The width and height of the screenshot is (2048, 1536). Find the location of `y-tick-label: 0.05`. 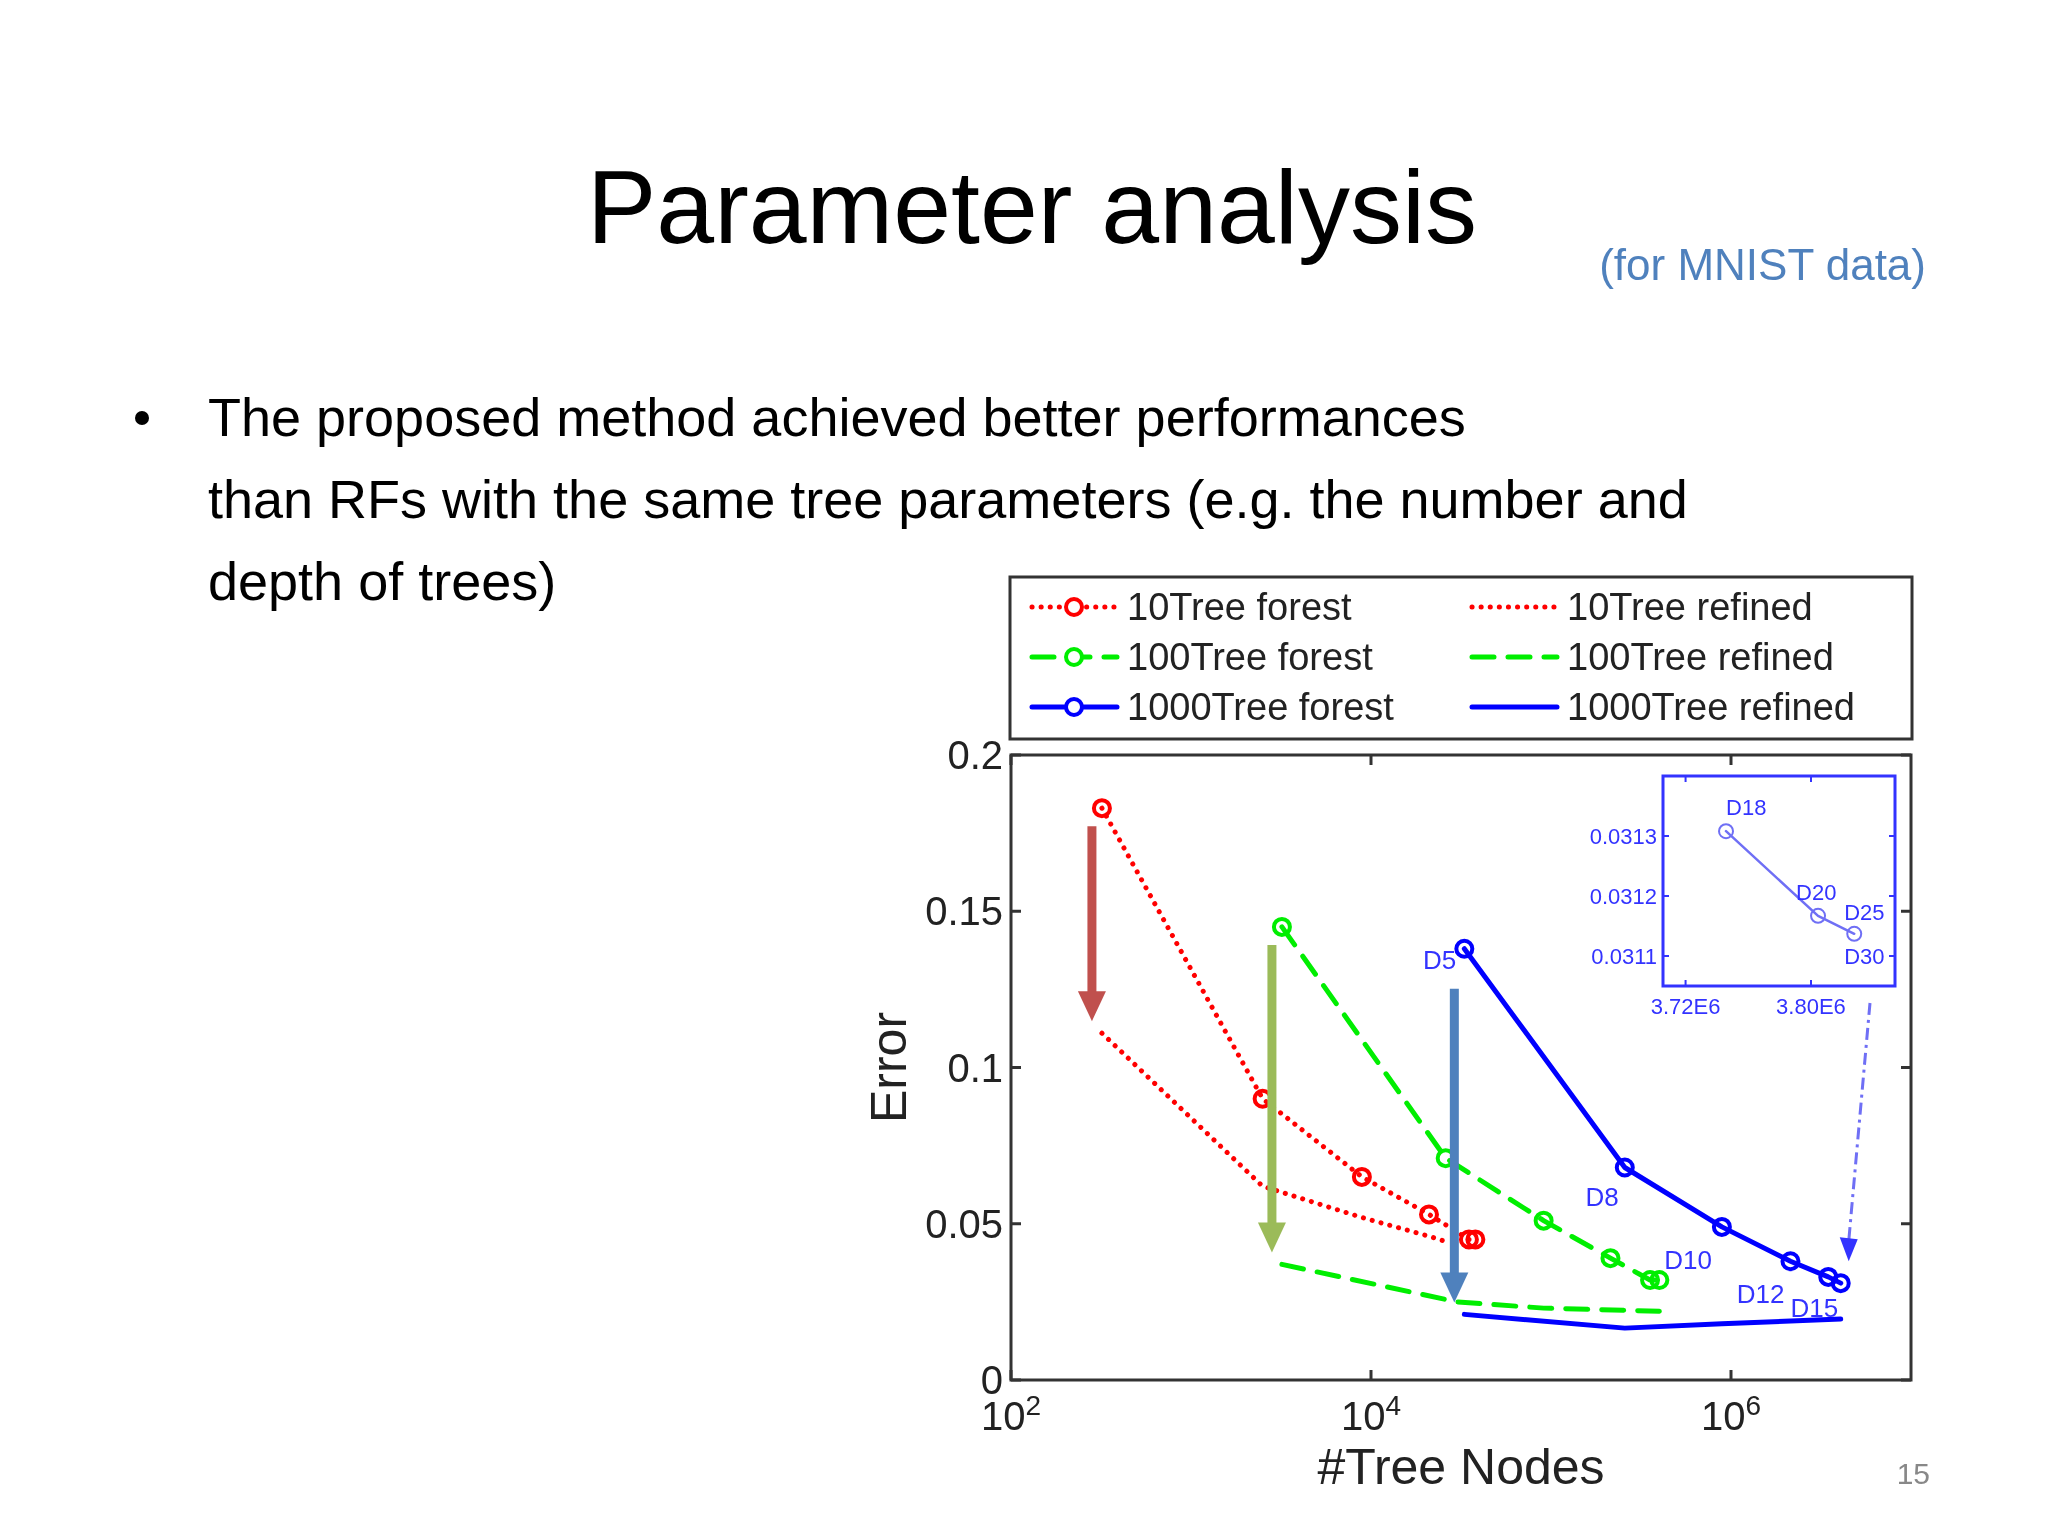

y-tick-label: 0.05 is located at coordinates (964, 1223).